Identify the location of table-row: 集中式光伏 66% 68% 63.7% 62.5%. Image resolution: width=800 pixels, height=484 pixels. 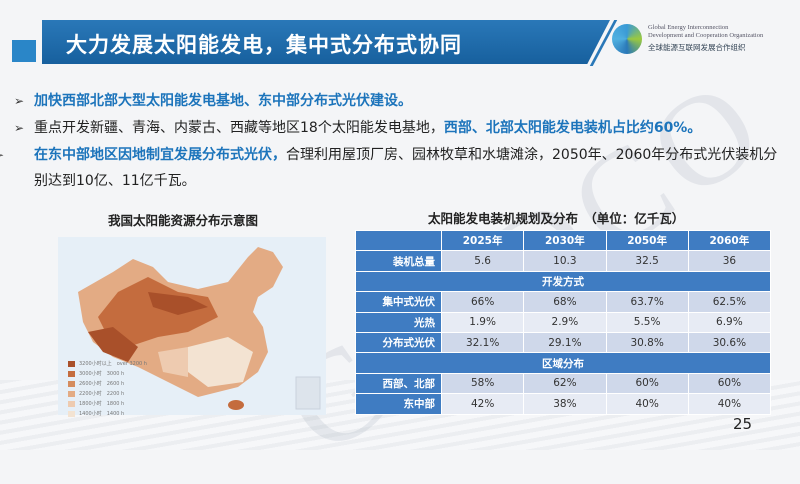
(563, 302).